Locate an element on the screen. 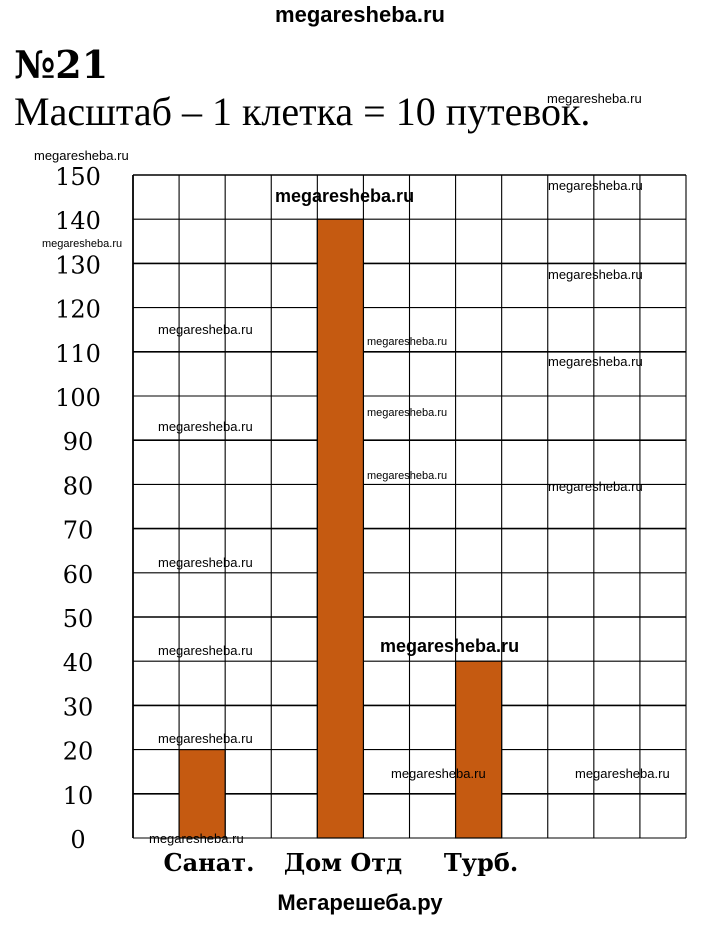 The height and width of the screenshot is (925, 720). y-tick-label: 130 is located at coordinates (78, 265).